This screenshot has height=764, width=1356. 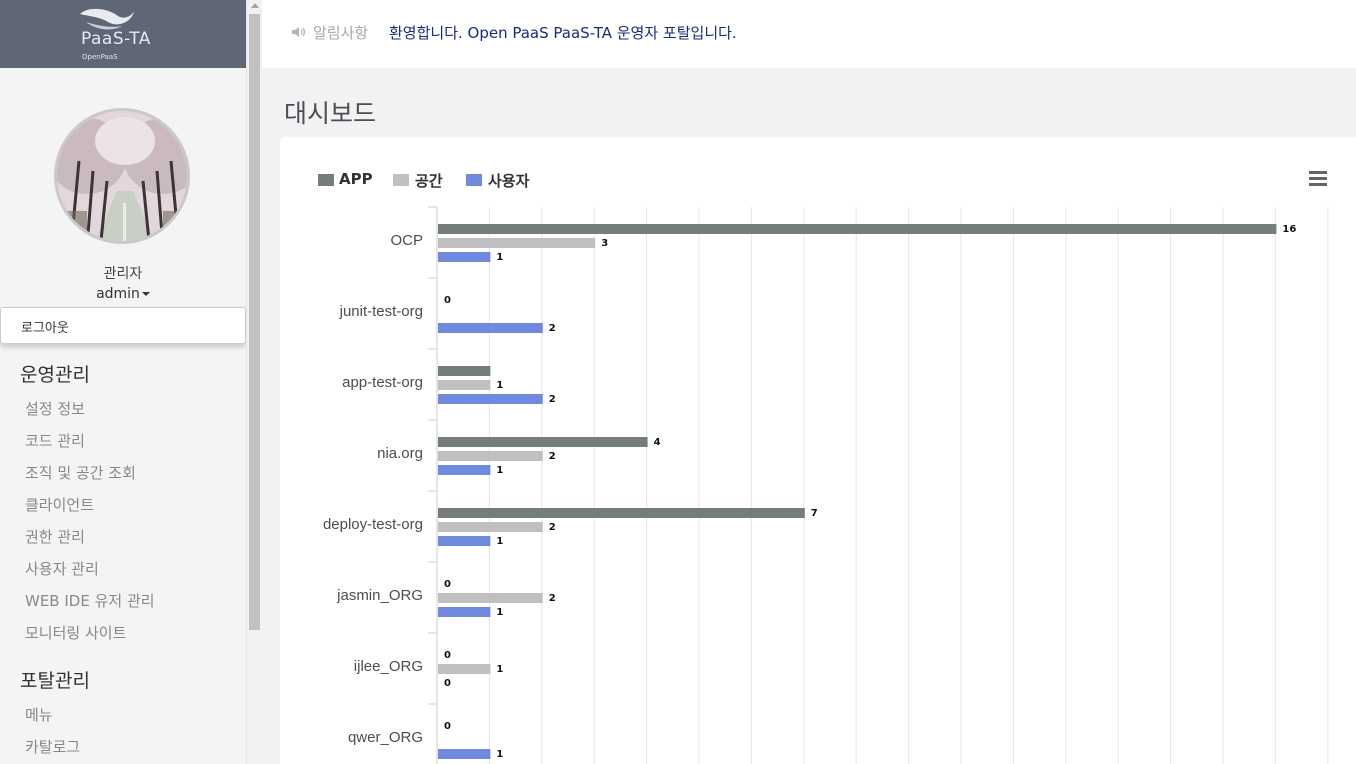 I want to click on notice-bar: 알림사항 환영합니다. Open PaaS PaaS-TA 운영자 포탈입니다., so click(x=809, y=34).